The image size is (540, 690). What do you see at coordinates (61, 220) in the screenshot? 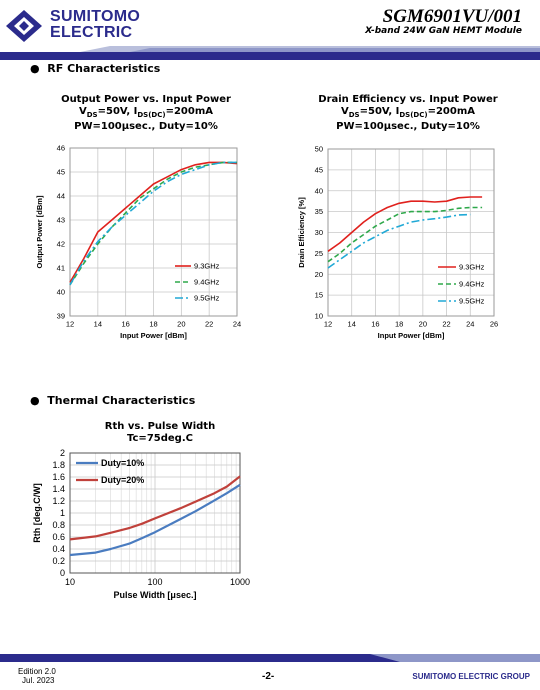
I see `y-tick-label: 43` at bounding box center [61, 220].